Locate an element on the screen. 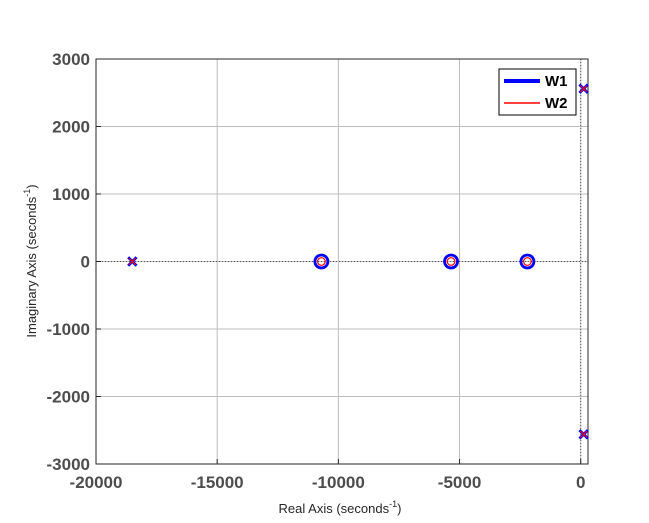 This screenshot has width=649, height=523. y-tick-label: -3000 is located at coordinates (68, 464).